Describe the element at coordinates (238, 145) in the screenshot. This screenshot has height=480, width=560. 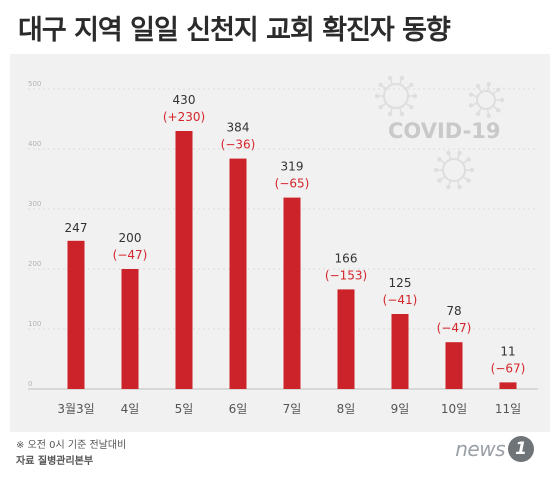
I see `change-label: (−36)` at that location.